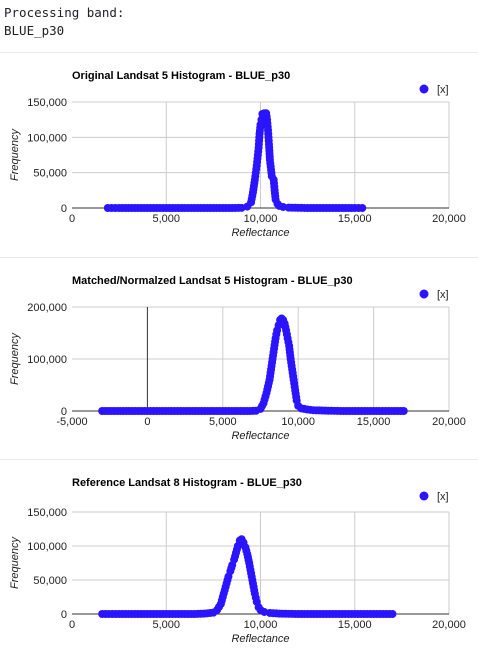  Describe the element at coordinates (71, 422) in the screenshot. I see `x-tick-label: -5,000` at that location.